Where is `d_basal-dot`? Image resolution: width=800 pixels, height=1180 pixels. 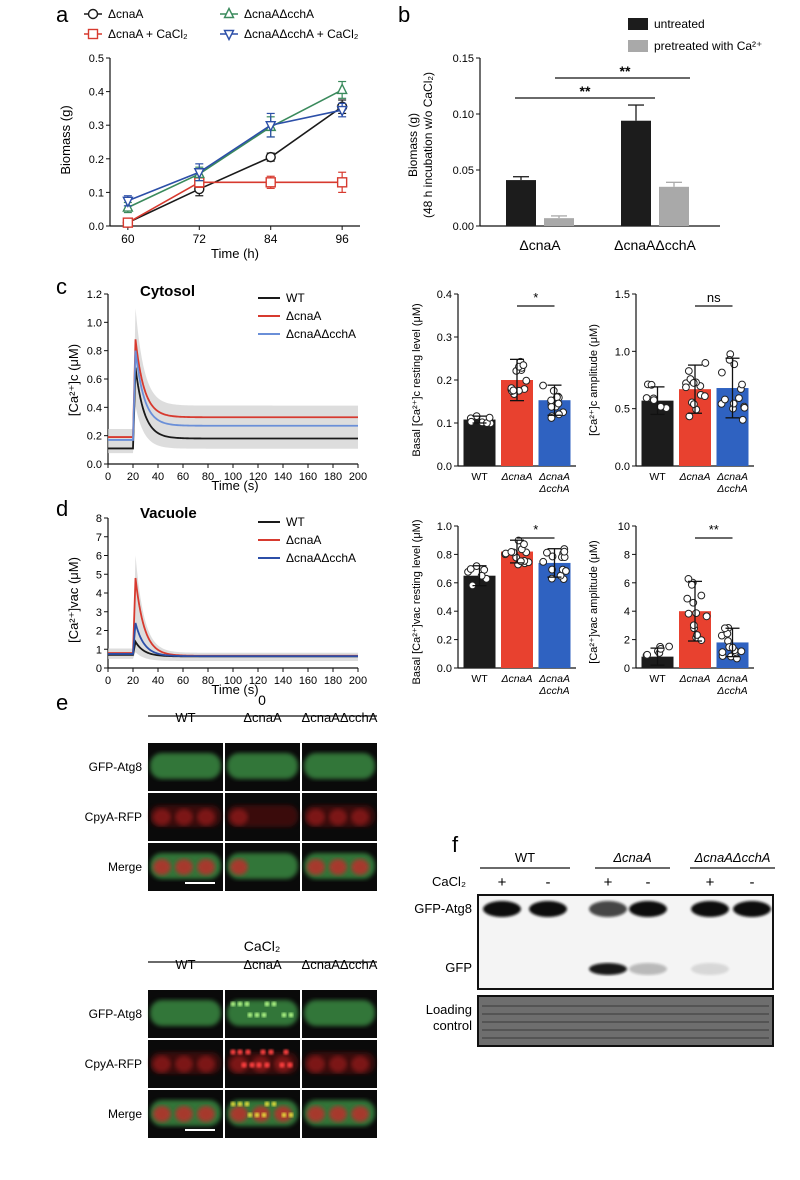 d_basal-dot is located at coordinates (564, 551).